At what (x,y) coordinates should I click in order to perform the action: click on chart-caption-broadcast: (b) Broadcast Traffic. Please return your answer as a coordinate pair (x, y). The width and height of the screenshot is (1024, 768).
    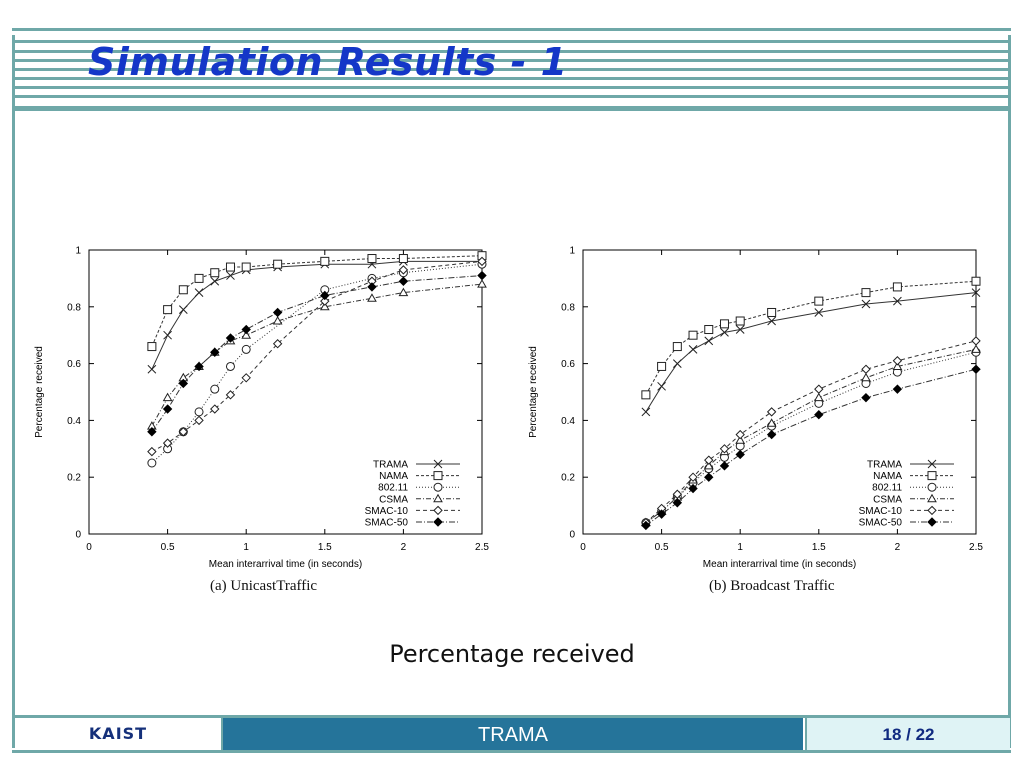
    Looking at the image, I should click on (772, 586).